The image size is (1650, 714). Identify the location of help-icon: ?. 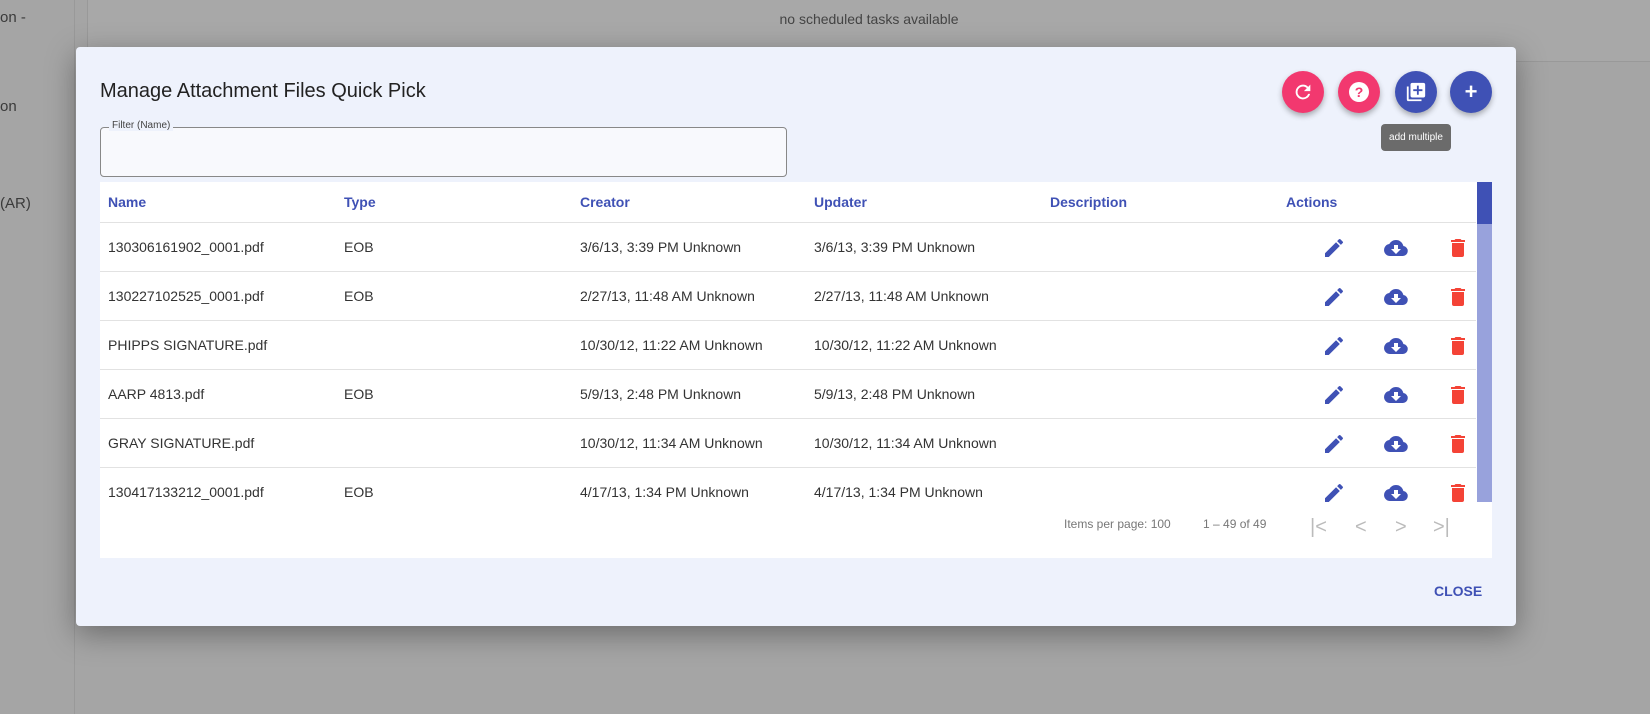
(1359, 92).